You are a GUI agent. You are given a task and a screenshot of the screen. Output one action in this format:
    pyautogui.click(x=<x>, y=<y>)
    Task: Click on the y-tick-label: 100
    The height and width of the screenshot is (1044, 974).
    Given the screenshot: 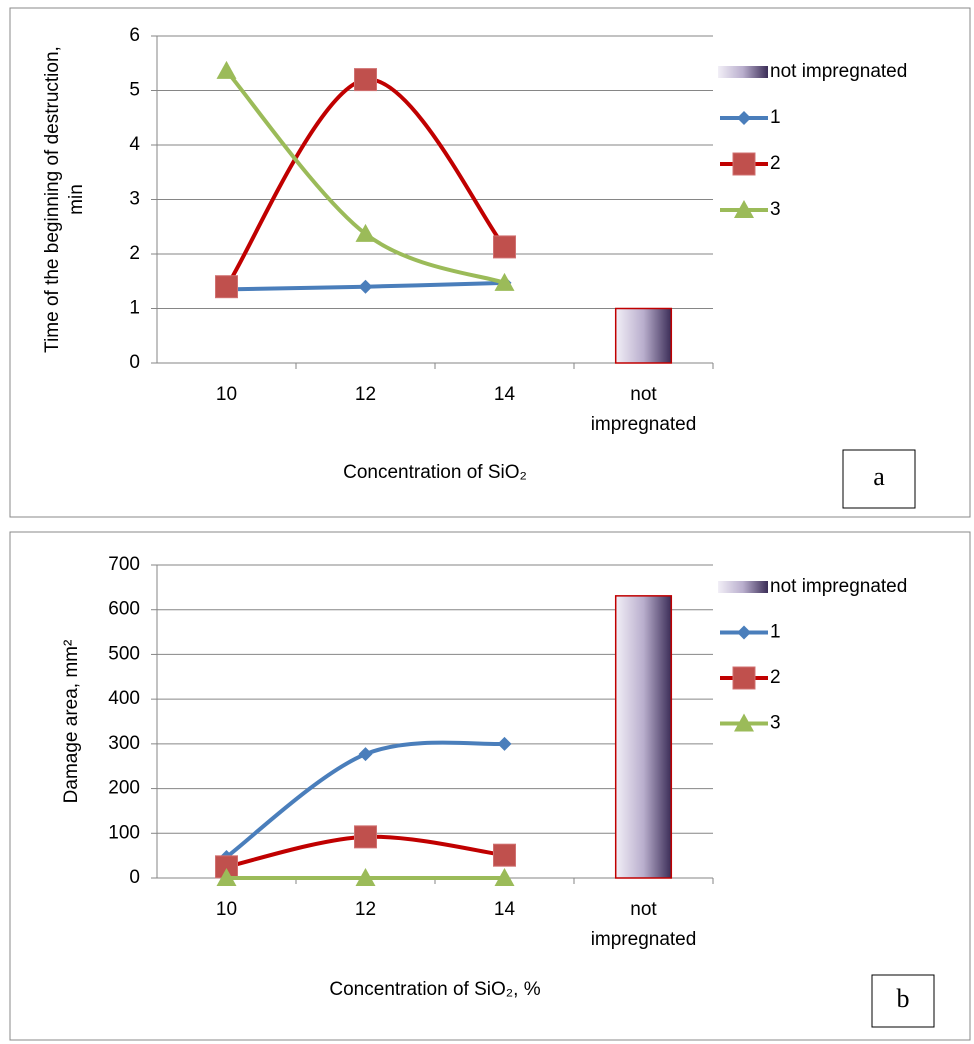 What is the action you would take?
    pyautogui.click(x=124, y=832)
    